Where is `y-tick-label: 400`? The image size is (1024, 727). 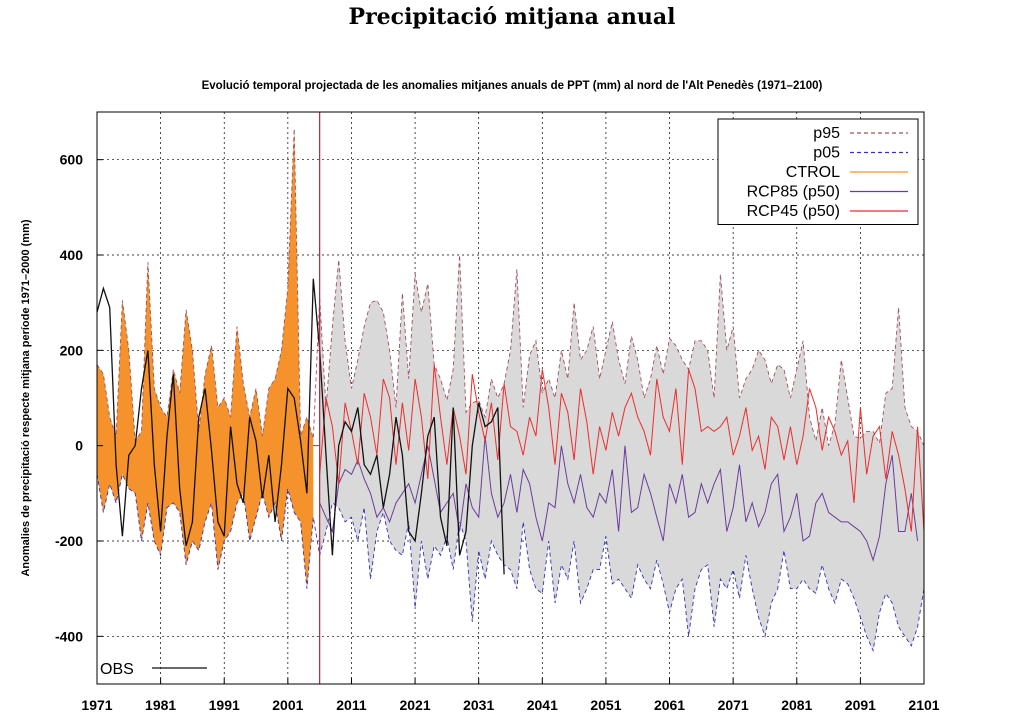 y-tick-label: 400 is located at coordinates (72, 255).